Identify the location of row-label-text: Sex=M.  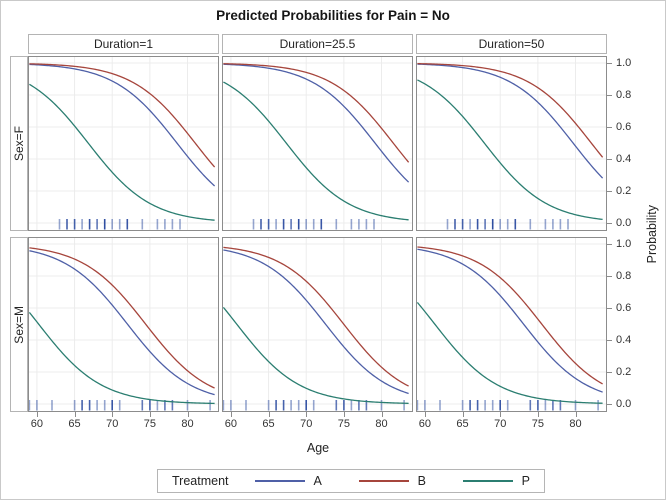
(19, 324).